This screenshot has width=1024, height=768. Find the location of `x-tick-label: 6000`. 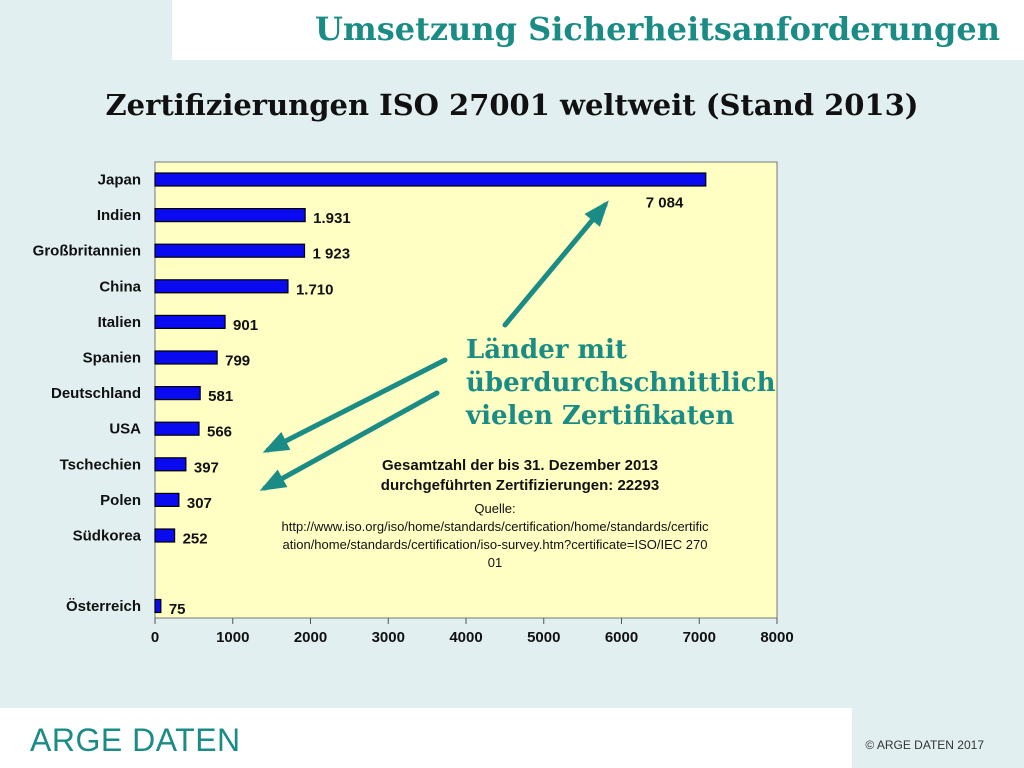

x-tick-label: 6000 is located at coordinates (621, 637).